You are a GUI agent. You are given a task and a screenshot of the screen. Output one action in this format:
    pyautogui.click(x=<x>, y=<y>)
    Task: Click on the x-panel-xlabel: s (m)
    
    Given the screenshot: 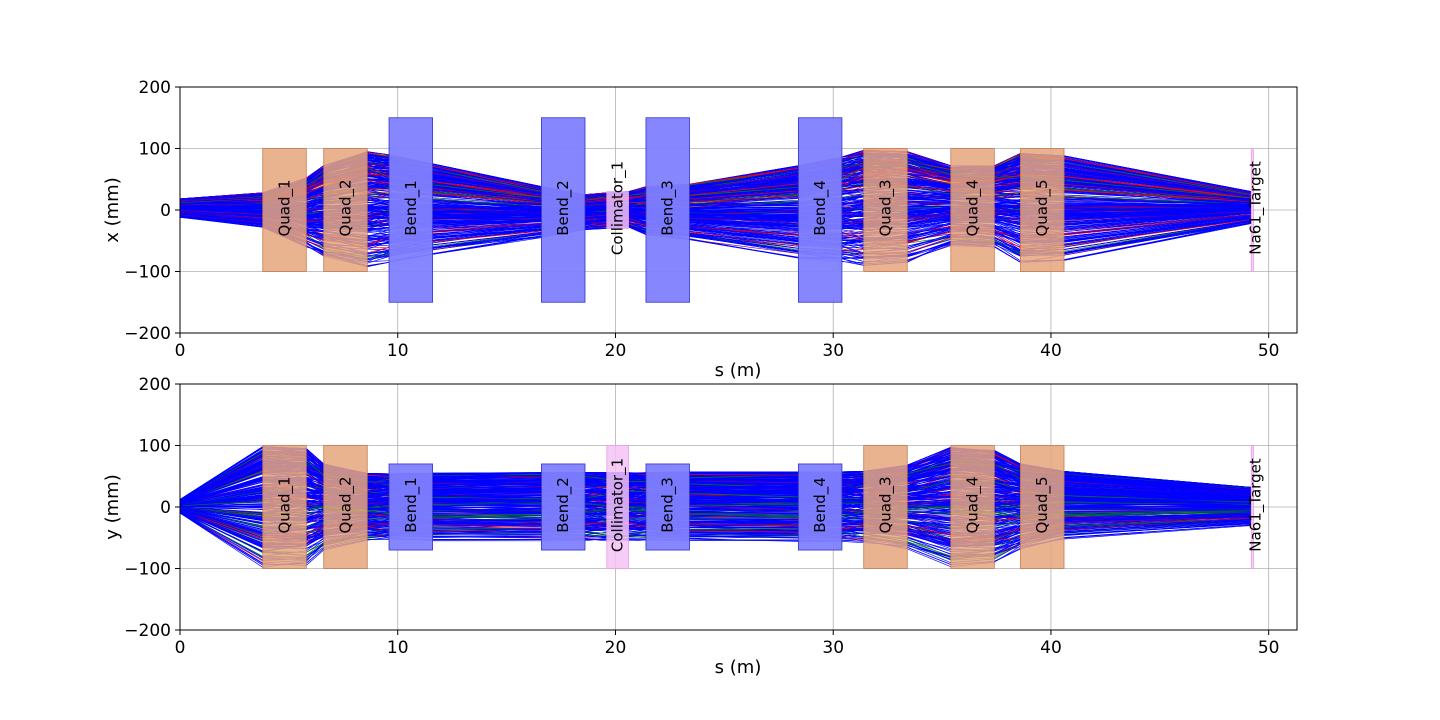 What is the action you would take?
    pyautogui.click(x=738, y=370)
    